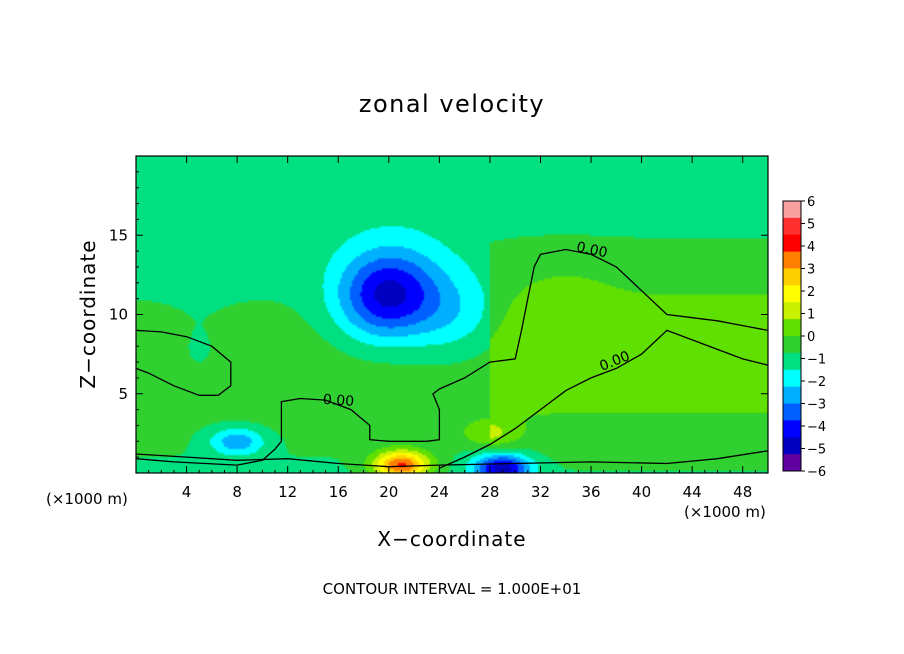  I want to click on colorbar-tick-label: 6, so click(811, 202).